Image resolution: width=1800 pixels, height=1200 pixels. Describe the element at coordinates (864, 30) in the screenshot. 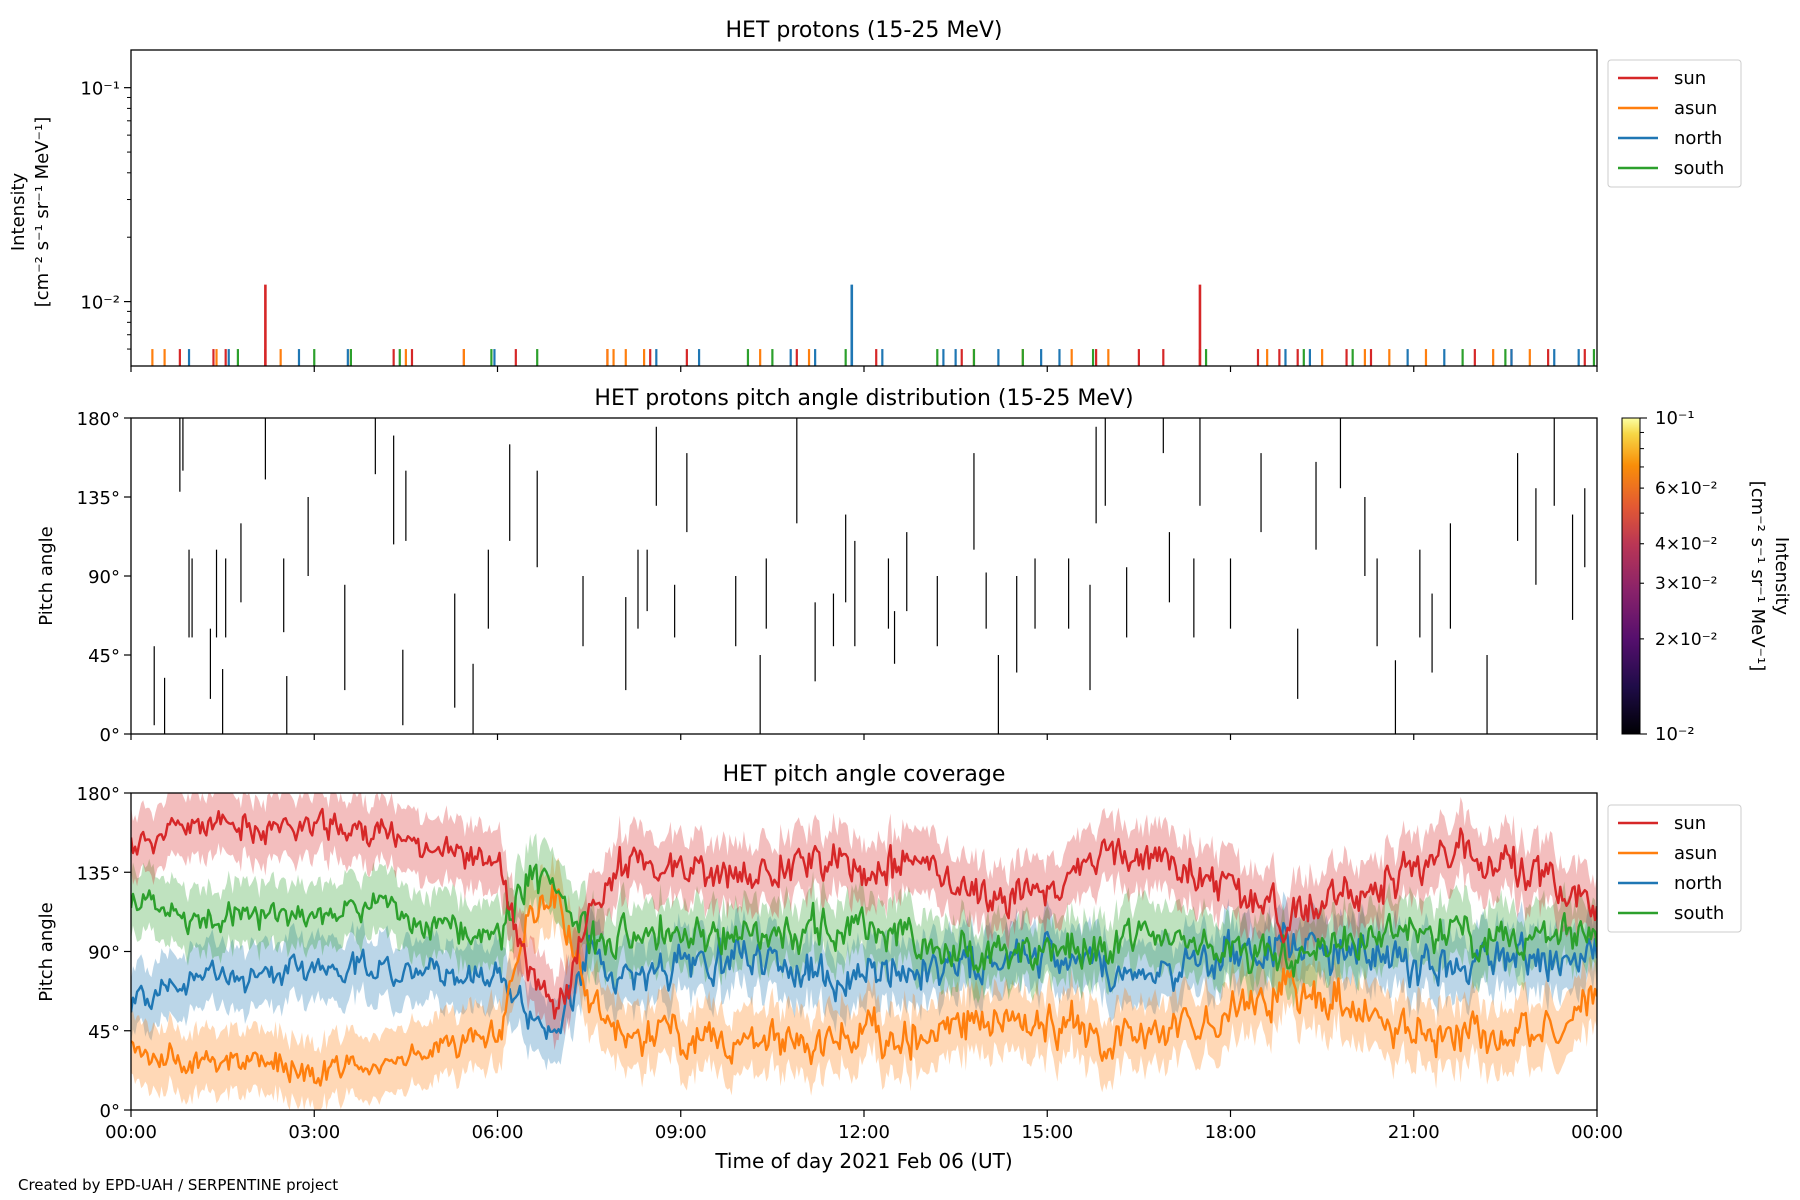

I see `panel1-title: HET protons (15-25 MeV)` at that location.